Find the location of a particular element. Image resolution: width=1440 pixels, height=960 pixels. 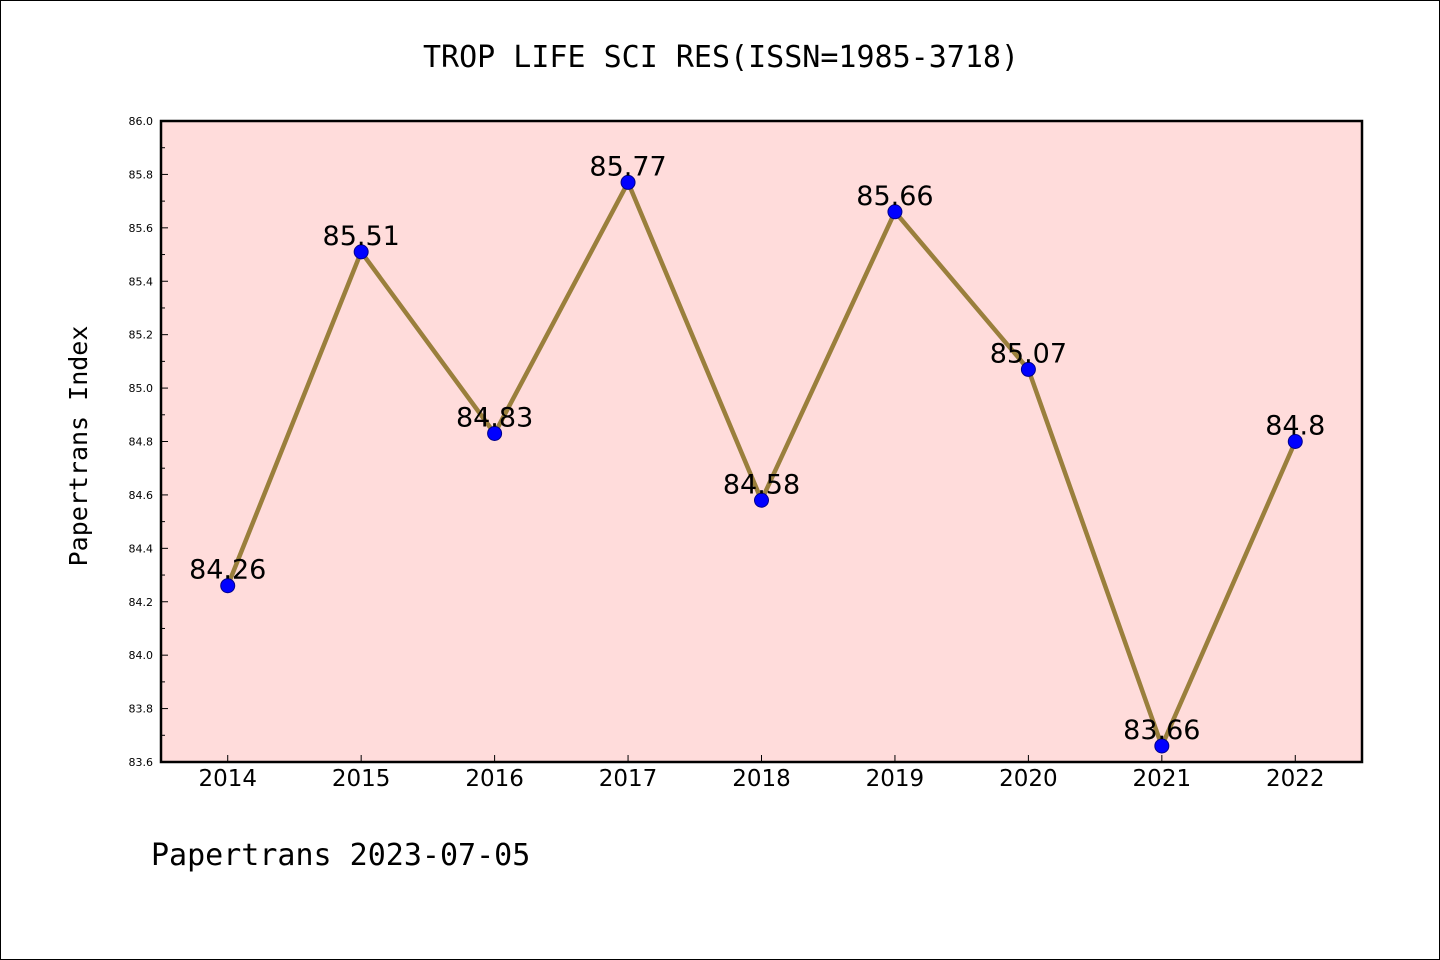

data-label: 85.77 is located at coordinates (627, 166).